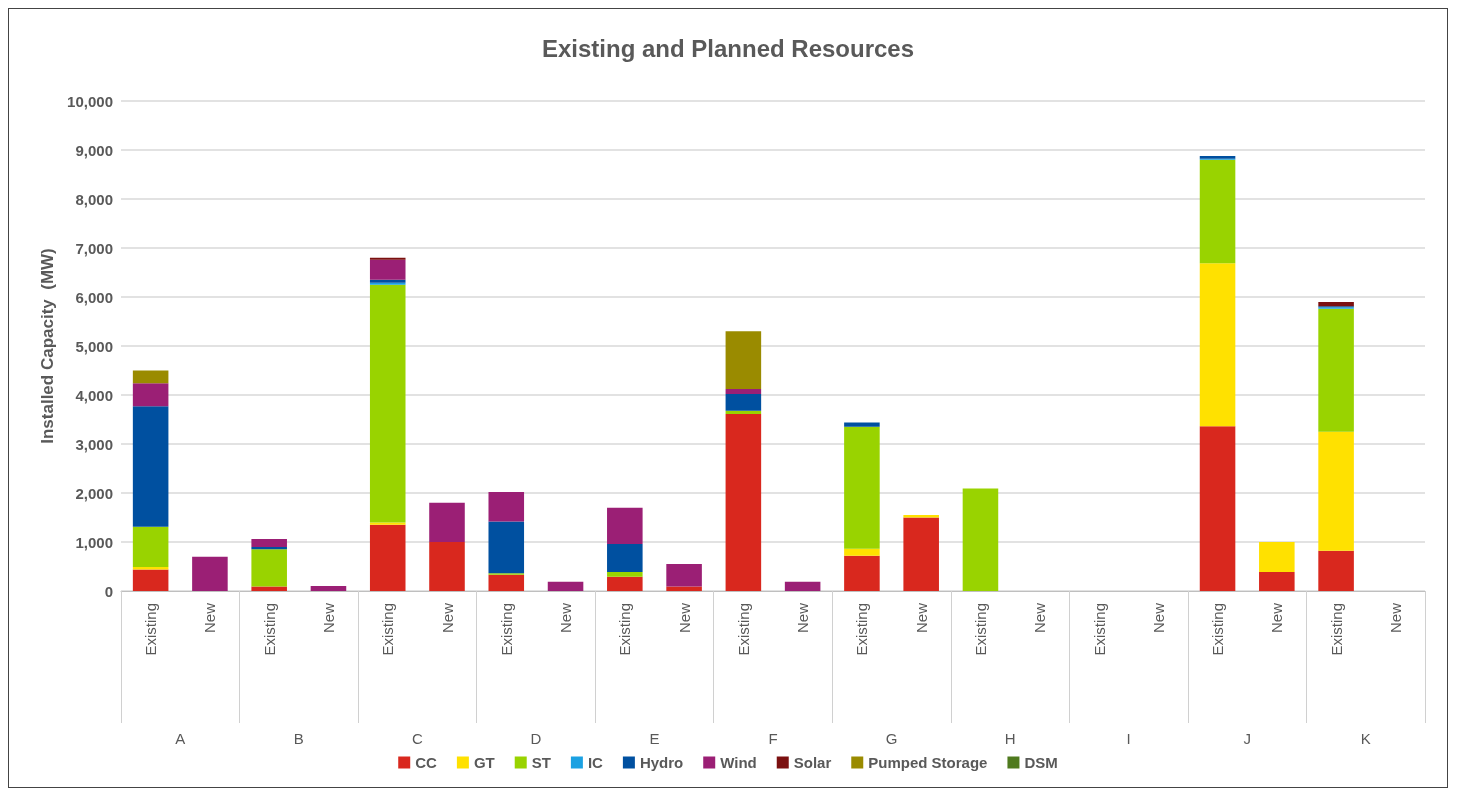 This screenshot has width=1461, height=802. What do you see at coordinates (661, 762) in the screenshot?
I see `legend-label: Hydro` at bounding box center [661, 762].